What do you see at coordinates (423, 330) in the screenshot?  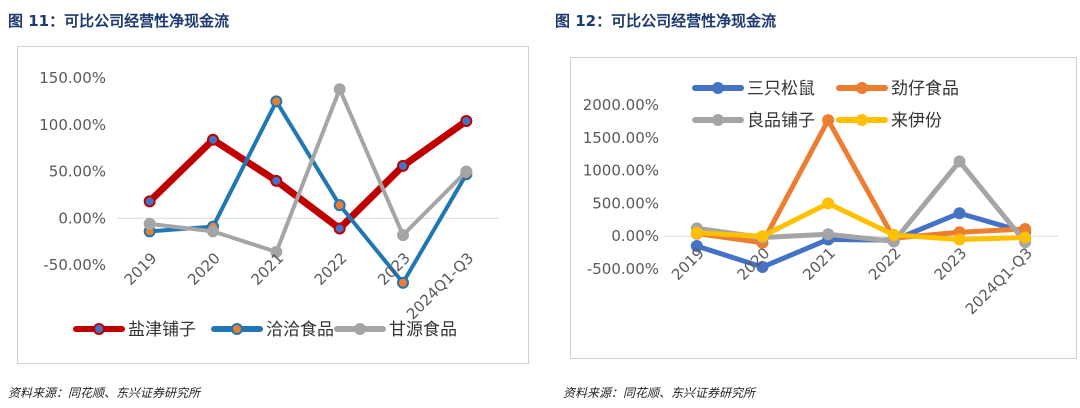 I see `legend-label: 甘源食品` at bounding box center [423, 330].